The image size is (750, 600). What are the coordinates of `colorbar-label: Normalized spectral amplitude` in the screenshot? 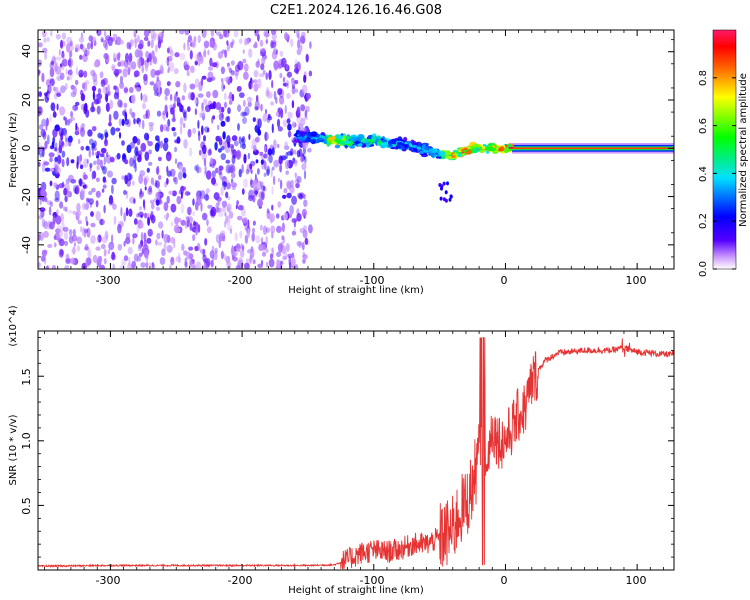 It's located at (743, 150).